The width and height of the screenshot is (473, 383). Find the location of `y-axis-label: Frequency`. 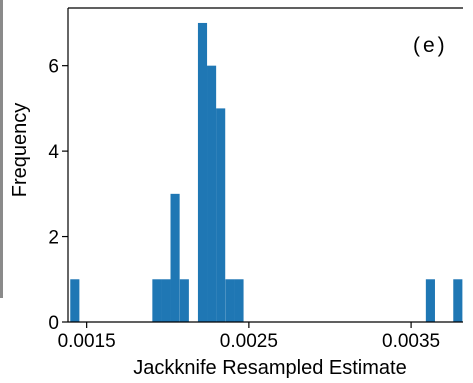

y-axis-label: Frequency is located at coordinates (20, 150).